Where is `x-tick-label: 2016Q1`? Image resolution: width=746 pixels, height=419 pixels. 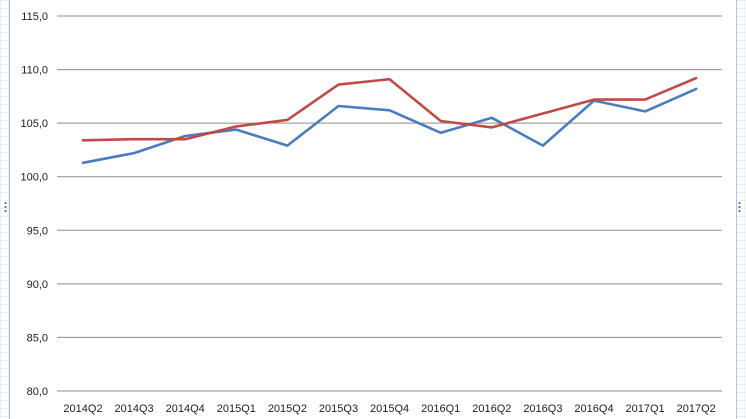
x-tick-label: 2016Q1 is located at coordinates (440, 409).